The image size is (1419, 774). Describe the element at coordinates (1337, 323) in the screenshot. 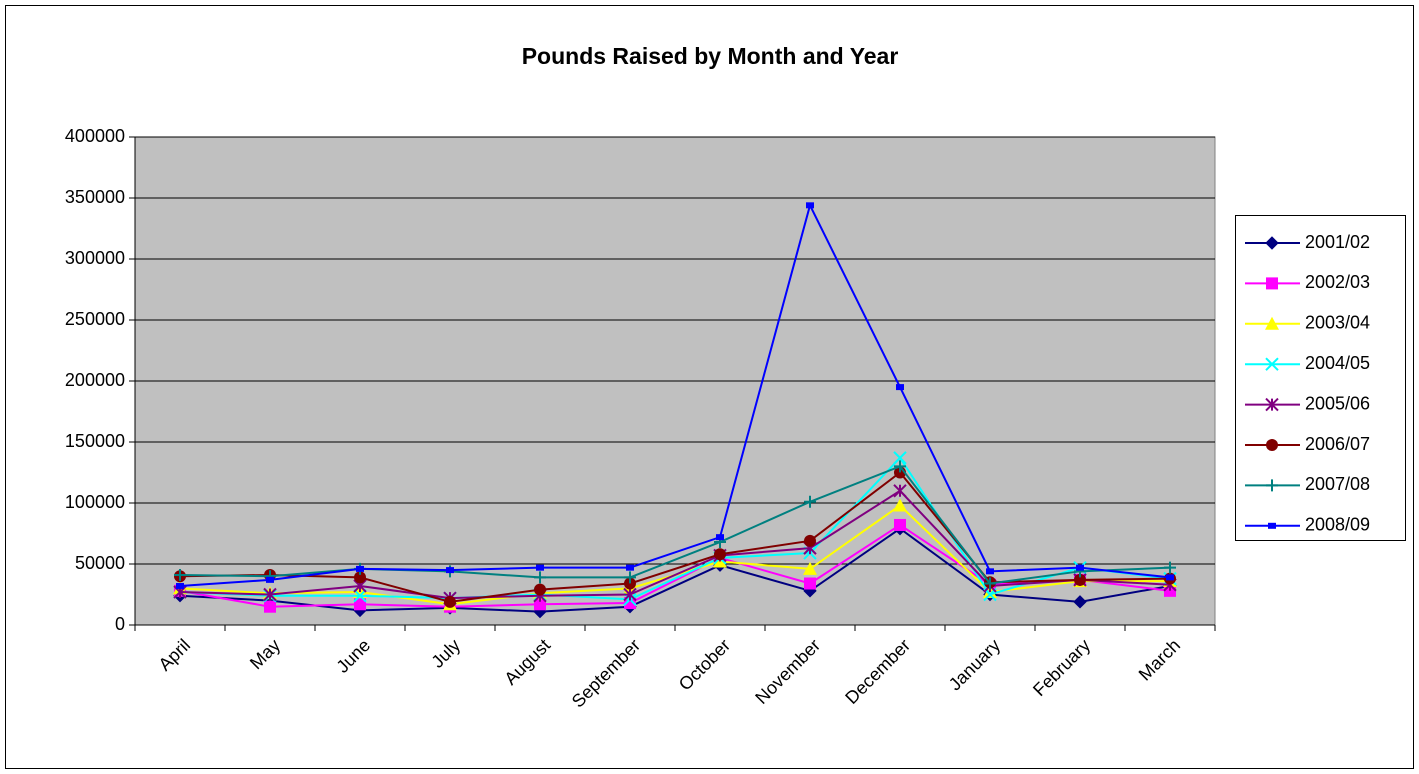

I see `legend-label: 2003/04` at that location.